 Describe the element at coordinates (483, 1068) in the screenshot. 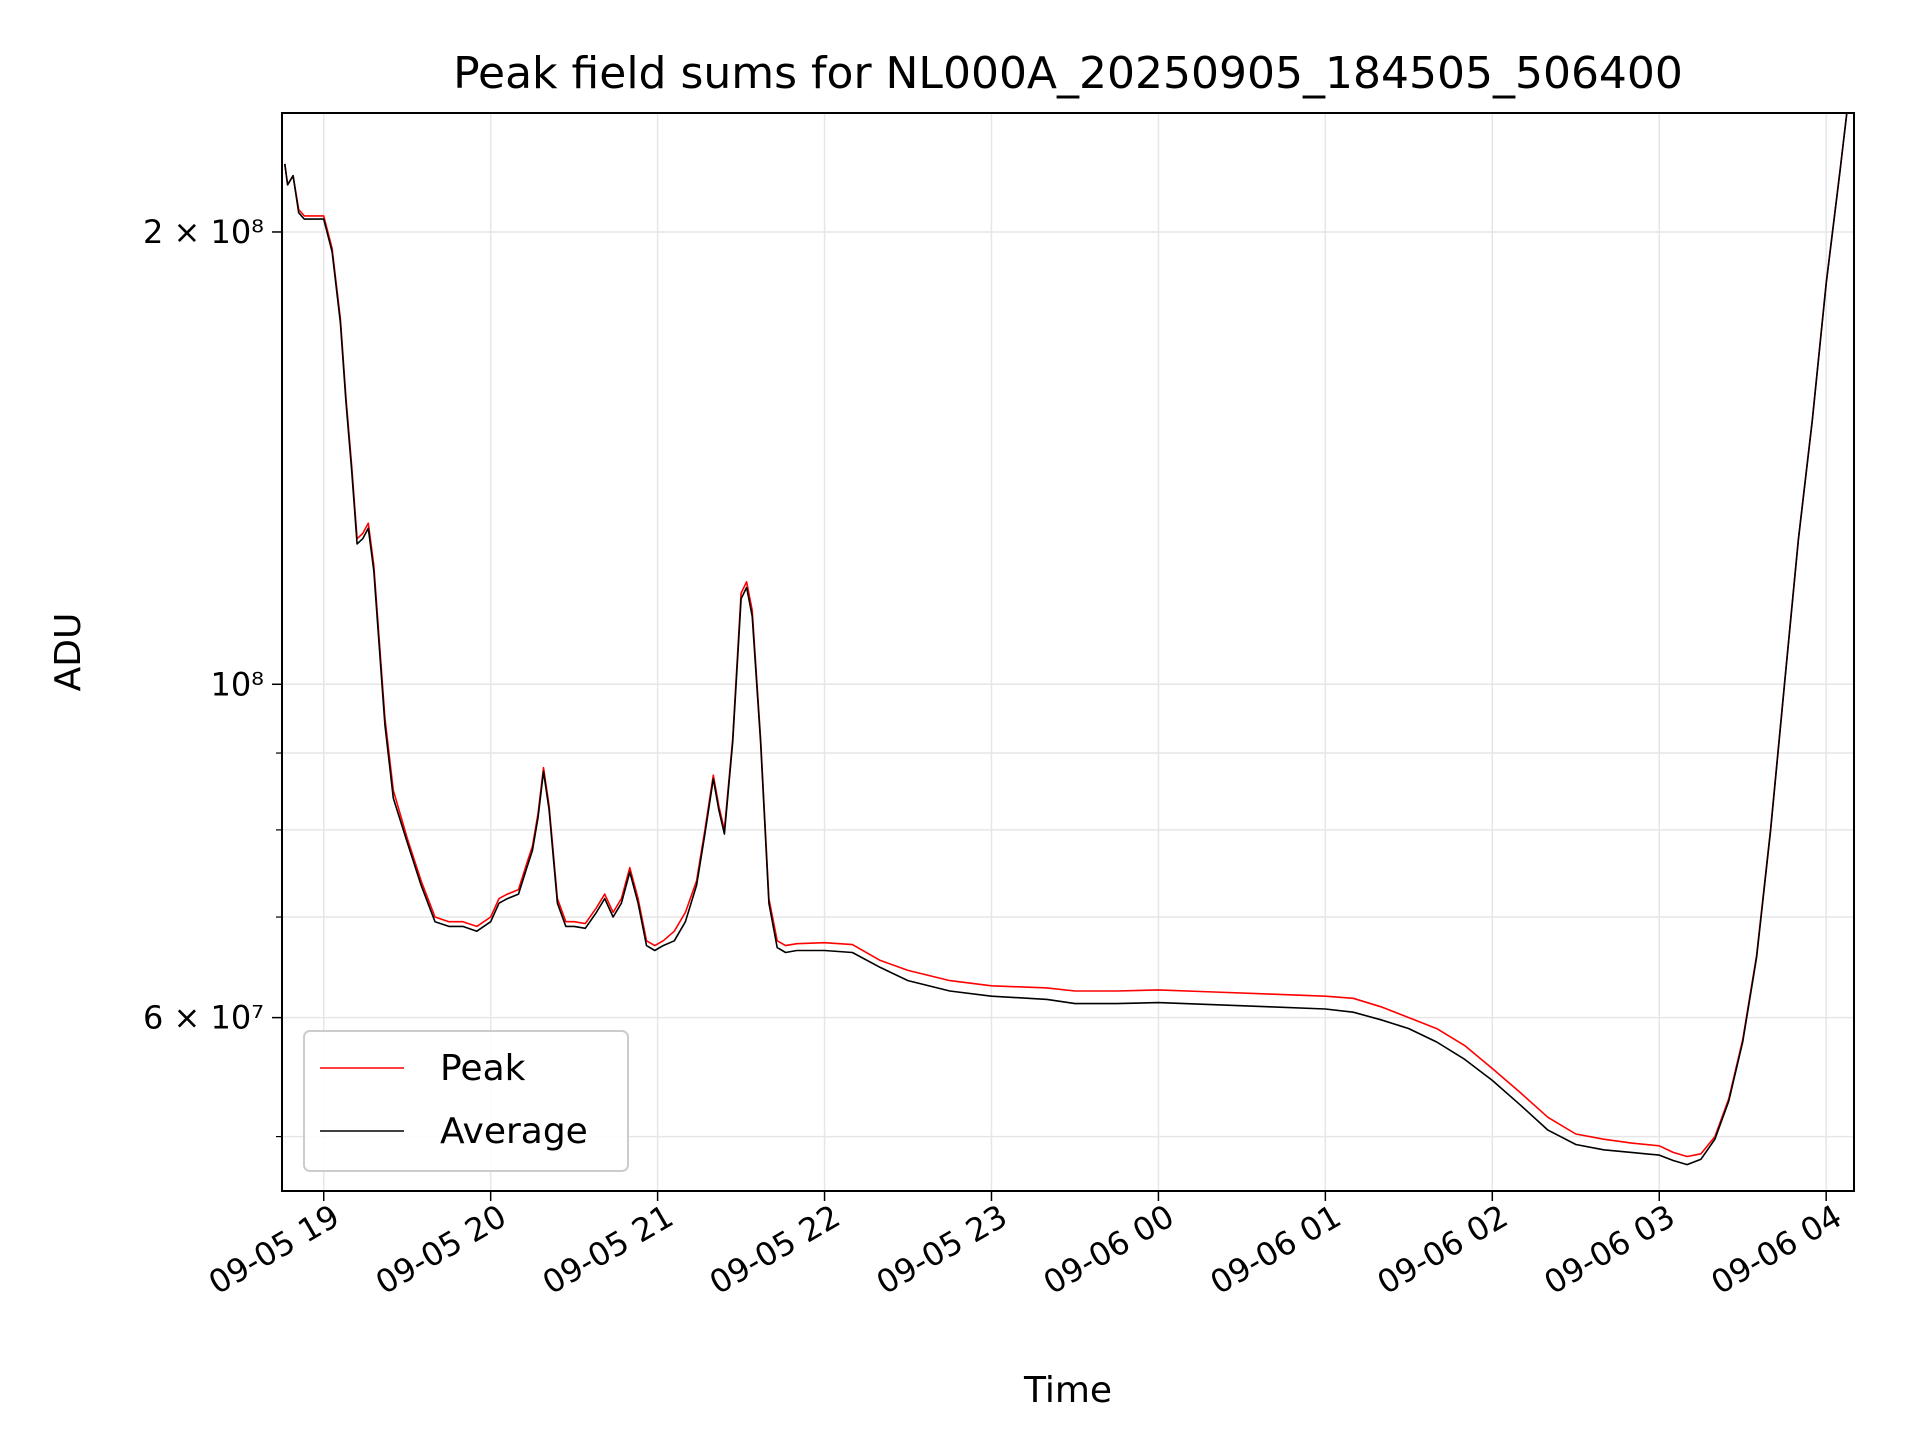

I see `legend-label-peak: Peak` at that location.